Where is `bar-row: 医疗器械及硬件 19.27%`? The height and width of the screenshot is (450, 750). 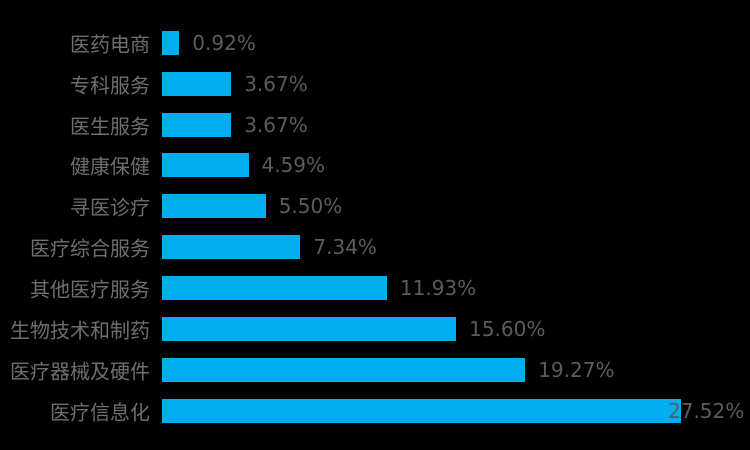
bar-row: 医疗器械及硬件 19.27% is located at coordinates (375, 369).